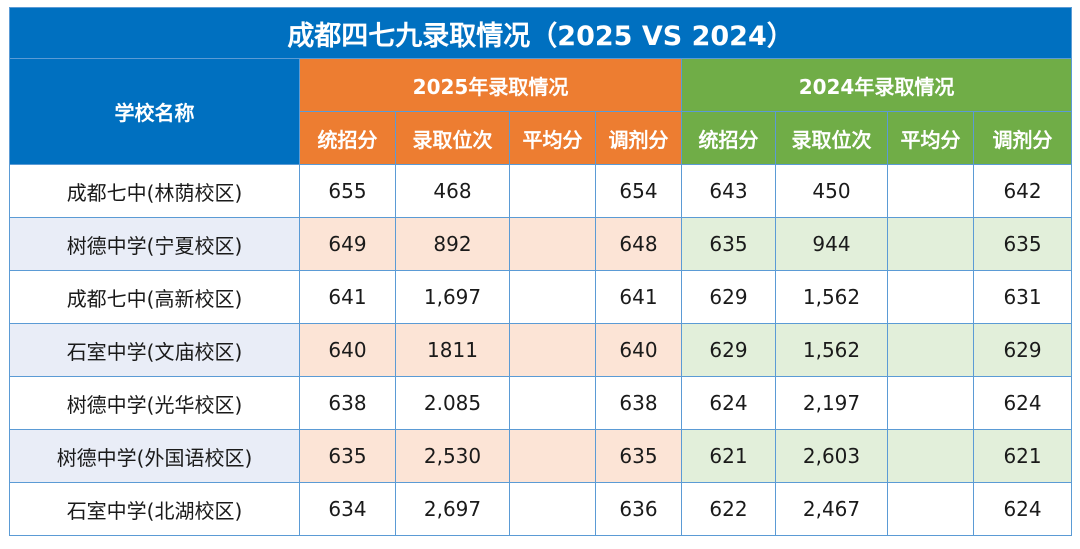 This screenshot has width=1080, height=549. What do you see at coordinates (540, 33) in the screenshot?
I see `table-title: 成都四七九录取情况（2025 VS 2024）` at bounding box center [540, 33].